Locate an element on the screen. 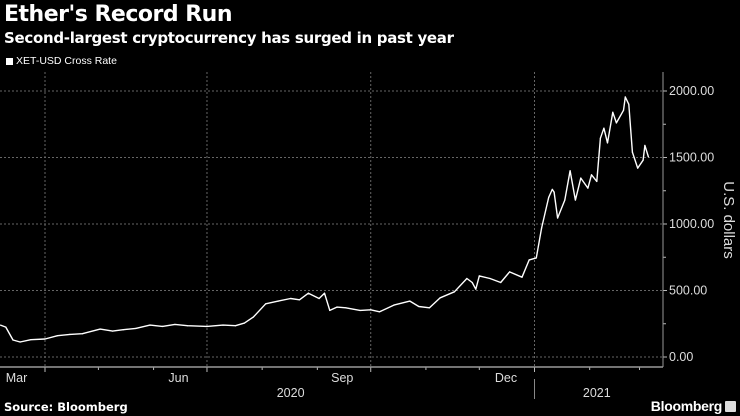 The height and width of the screenshot is (416, 740). y-tick-label: 500.00 is located at coordinates (688, 291).